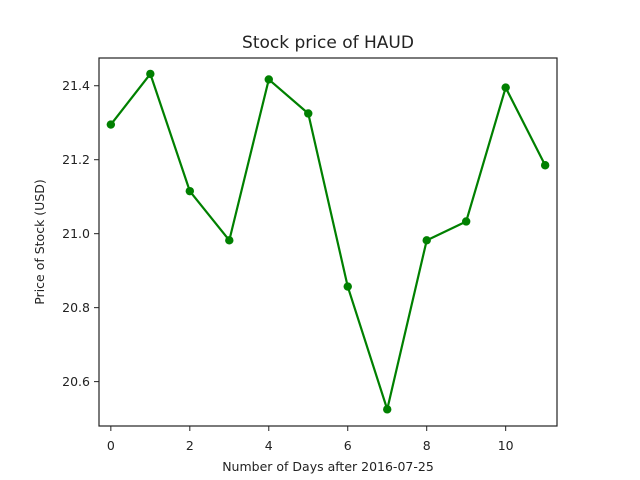 This screenshot has height=480, width=640. Describe the element at coordinates (39, 242) in the screenshot. I see `y-axis-label: Price of Stock (USD)` at that location.